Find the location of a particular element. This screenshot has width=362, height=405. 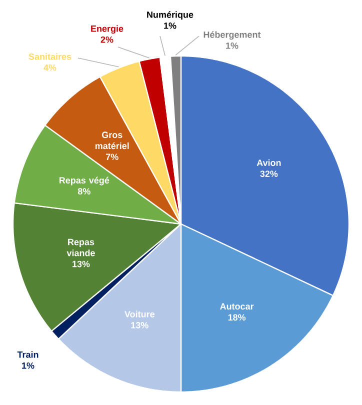

slice-label: Repas viande is located at coordinates (80, 247).